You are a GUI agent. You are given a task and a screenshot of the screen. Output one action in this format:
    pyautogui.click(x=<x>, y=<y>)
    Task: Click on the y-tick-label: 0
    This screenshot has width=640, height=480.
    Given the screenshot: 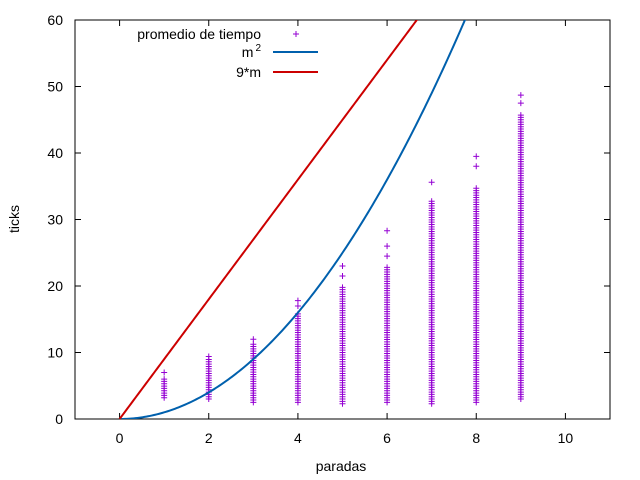 What is the action you would take?
    pyautogui.click(x=59, y=419)
    